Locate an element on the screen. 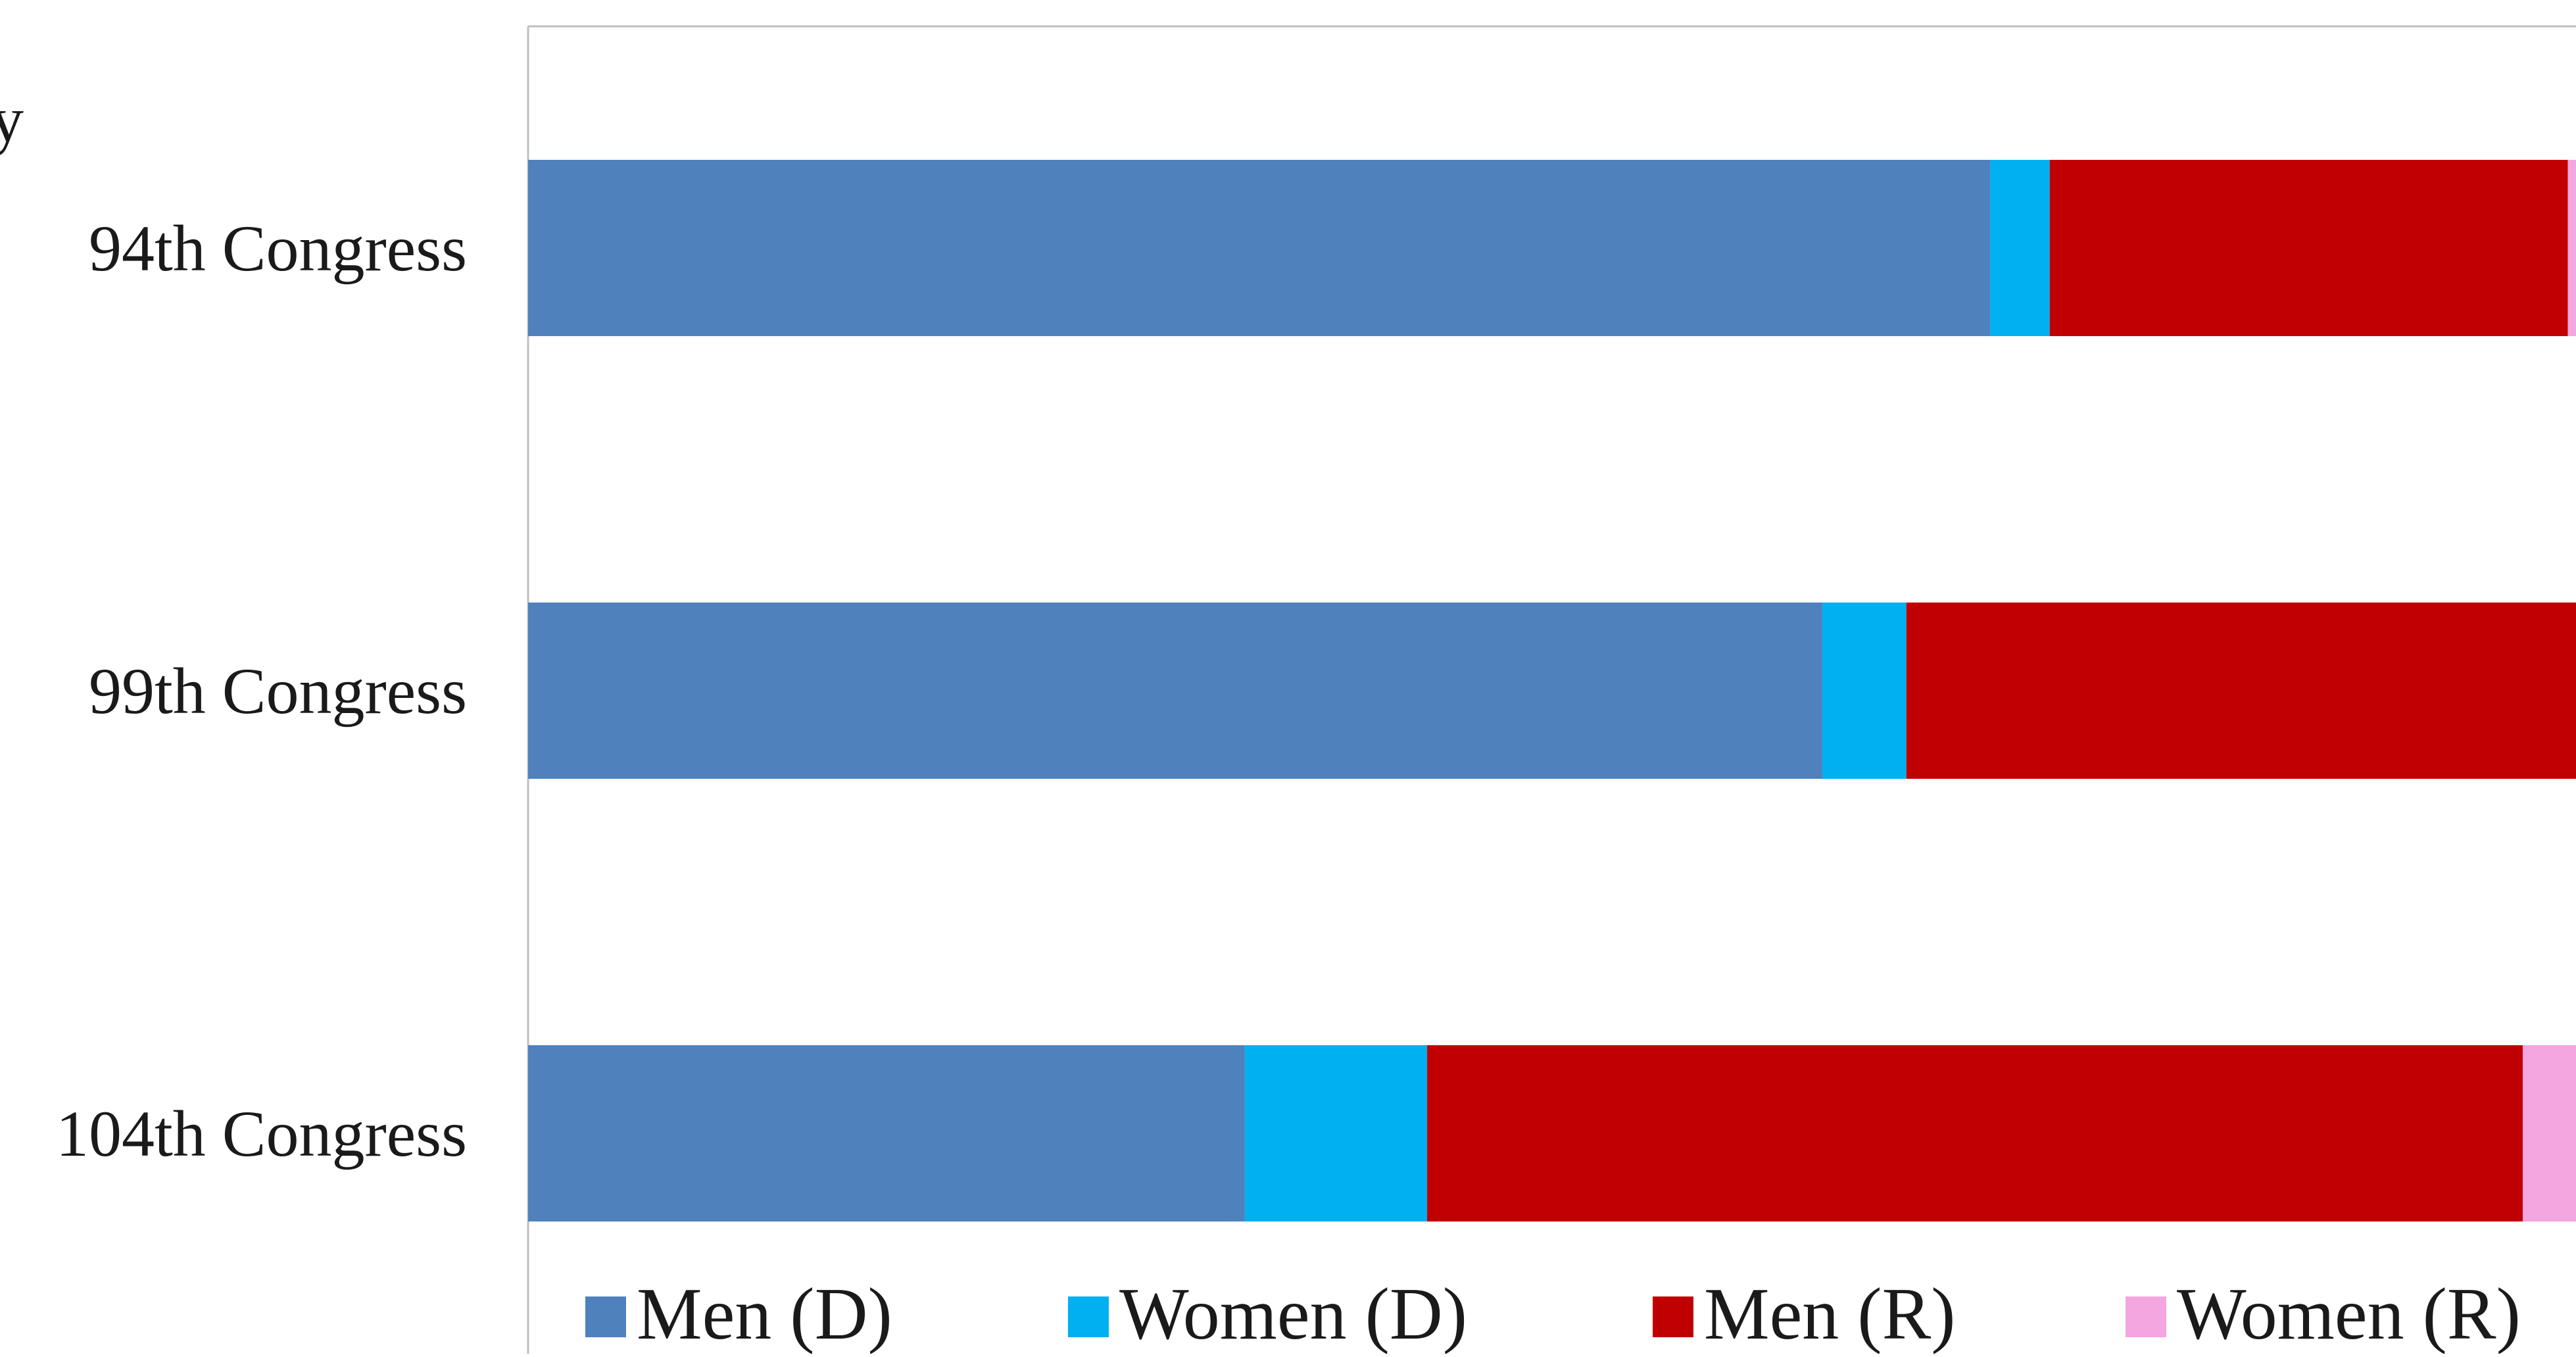 The width and height of the screenshot is (2576, 1357). bar-94th-congress-women-d is located at coordinates (2020, 248).